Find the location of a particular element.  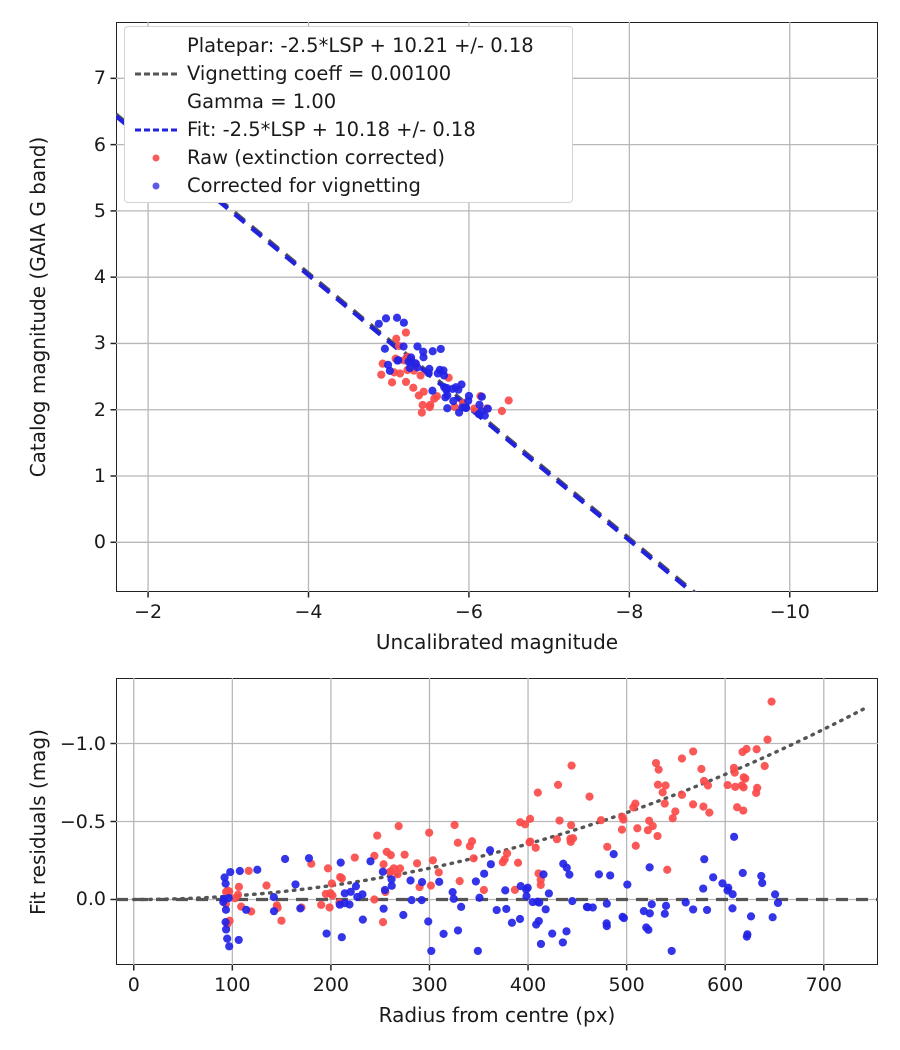

legend-label-corrected: Corrected for vignetting is located at coordinates (304, 186).